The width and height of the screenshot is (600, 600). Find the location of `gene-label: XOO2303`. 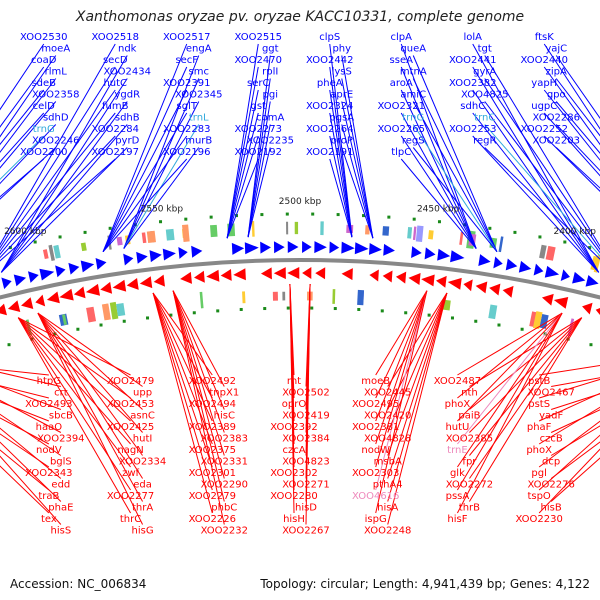

gene-label: XOO2303 is located at coordinates (375, 473).